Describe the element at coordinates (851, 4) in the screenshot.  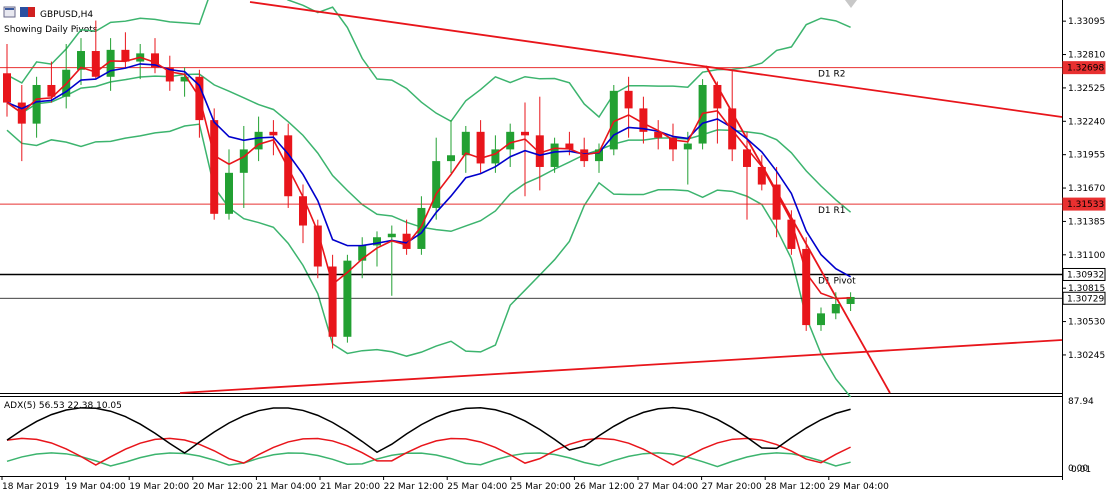
I see `chart-shift-marker-icon` at that location.